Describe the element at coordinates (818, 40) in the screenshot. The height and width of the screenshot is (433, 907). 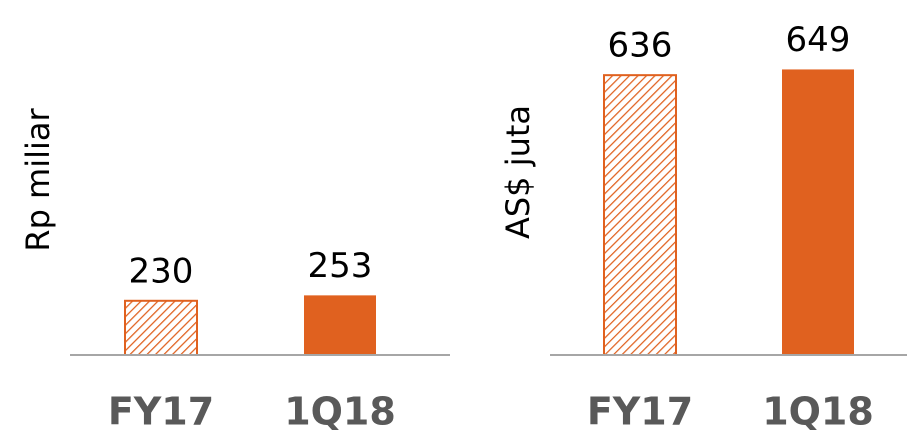
I see `value-label: 649` at that location.